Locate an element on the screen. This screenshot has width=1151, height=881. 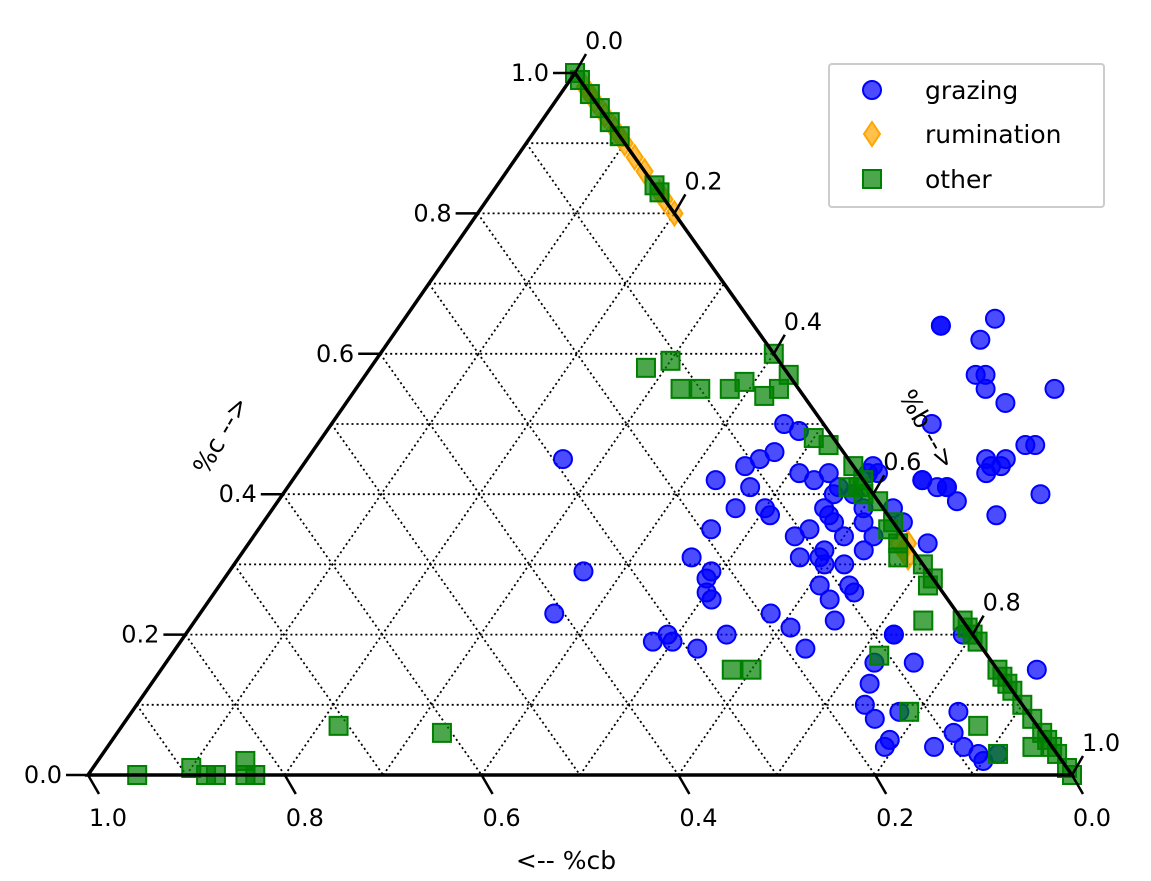
right-axis-tick-label: 0.8 is located at coordinates (1002, 603).